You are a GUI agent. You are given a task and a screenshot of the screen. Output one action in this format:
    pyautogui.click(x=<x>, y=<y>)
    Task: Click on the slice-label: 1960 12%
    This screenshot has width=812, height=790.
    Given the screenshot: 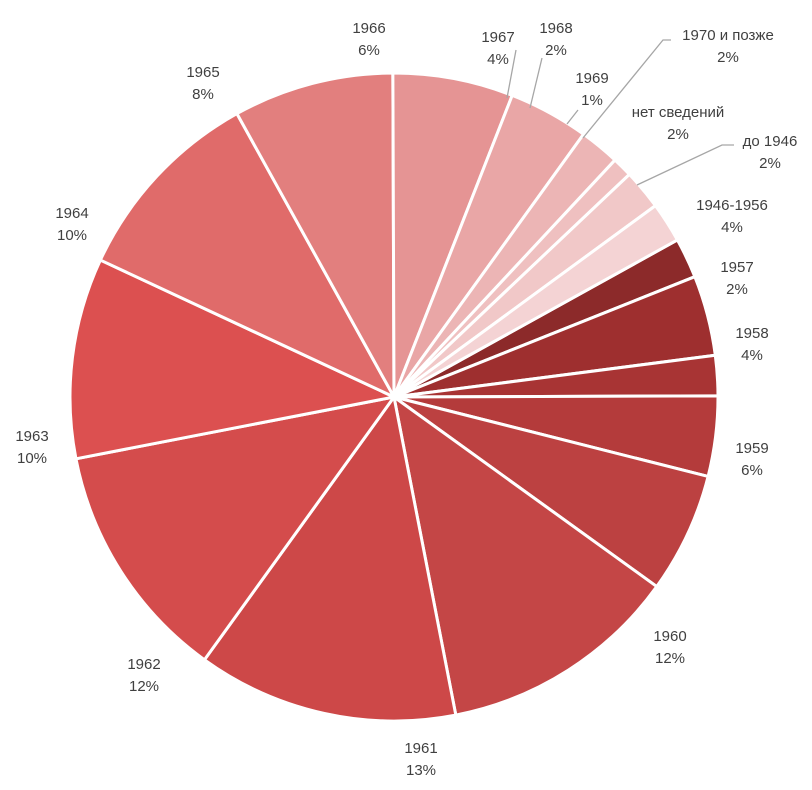 What is the action you would take?
    pyautogui.click(x=669, y=647)
    